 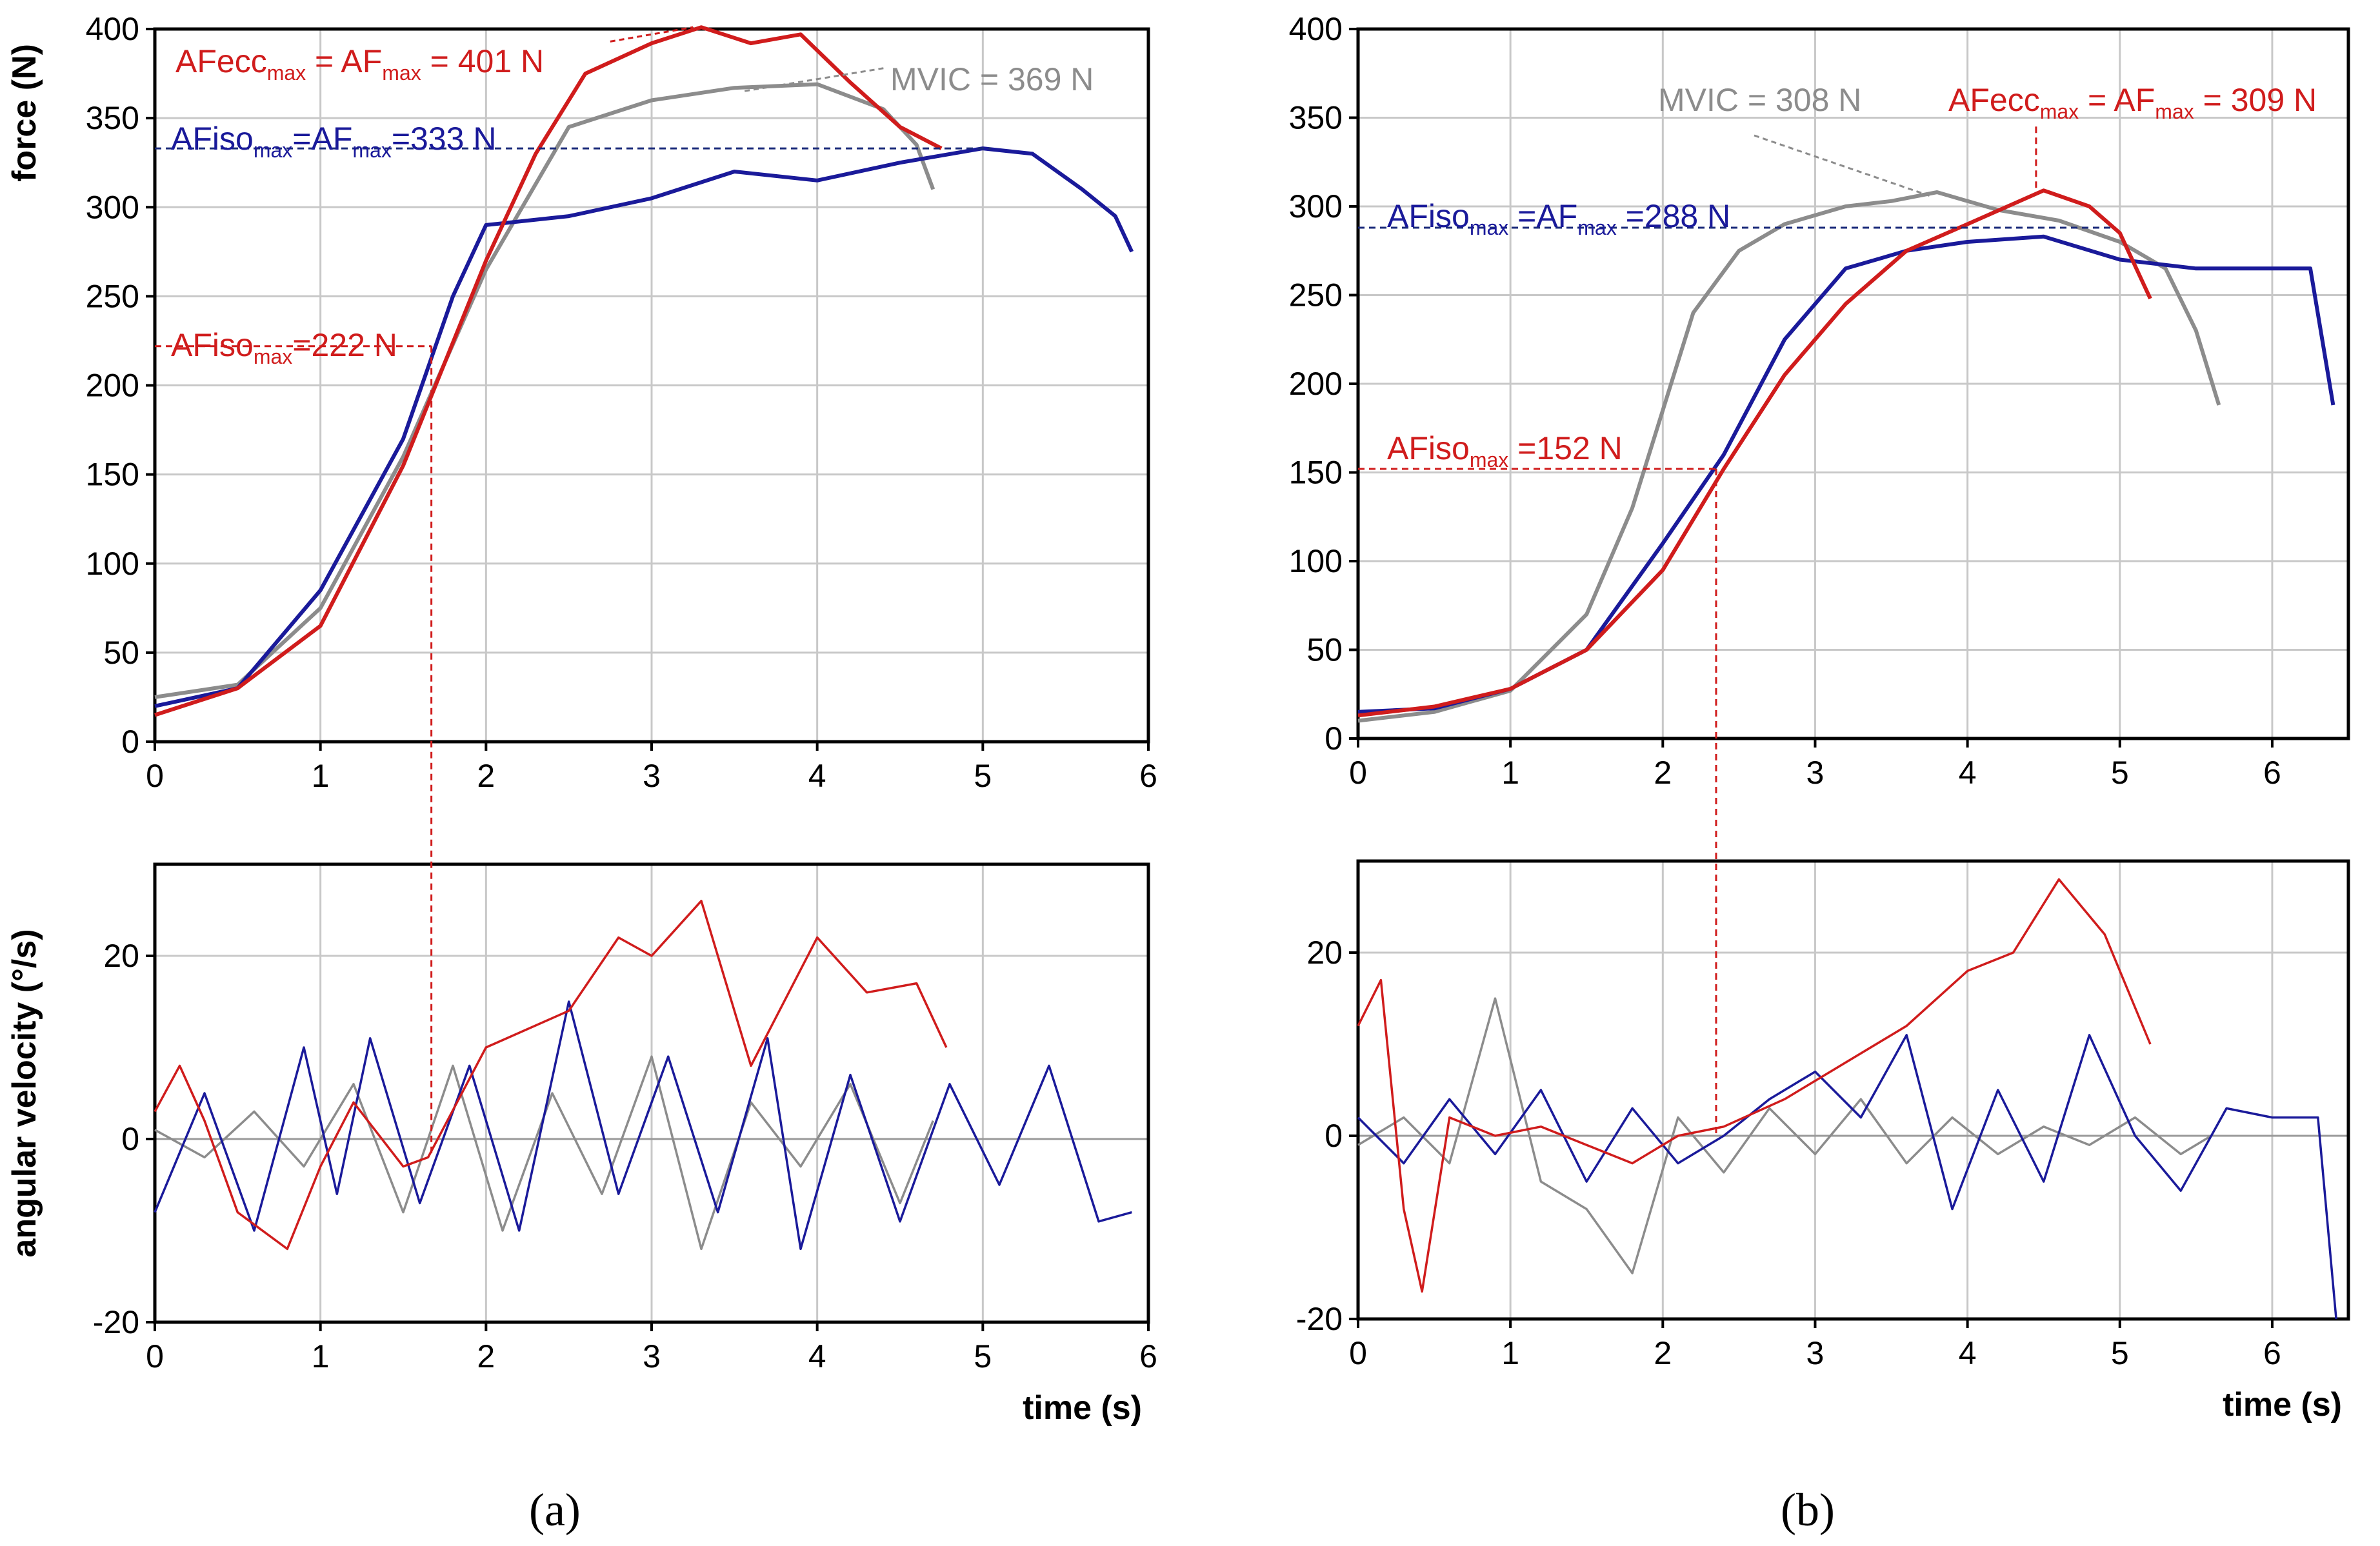 I want to click on annotation-afecc-max-a: AFeccmax = AFmax = 401 N, so click(x=359, y=63).